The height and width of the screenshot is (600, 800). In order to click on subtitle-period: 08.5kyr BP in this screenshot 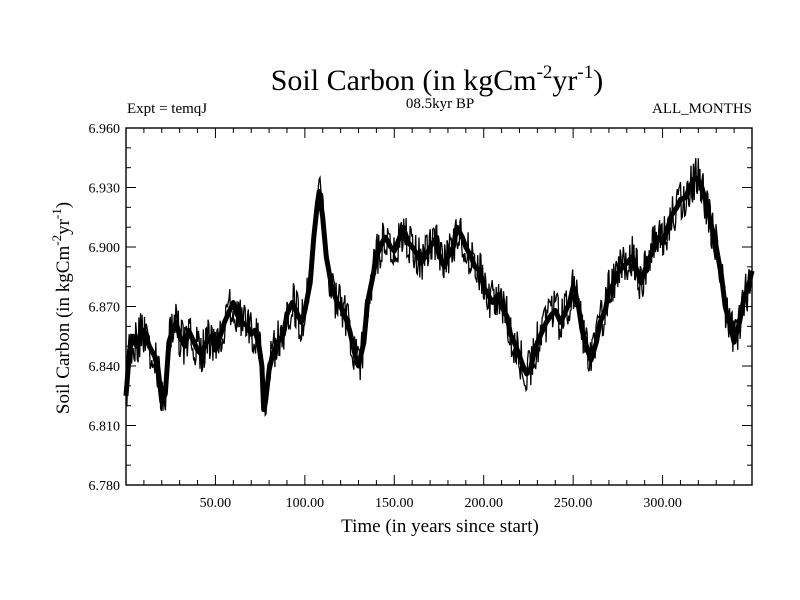, I will do `click(440, 104)`.